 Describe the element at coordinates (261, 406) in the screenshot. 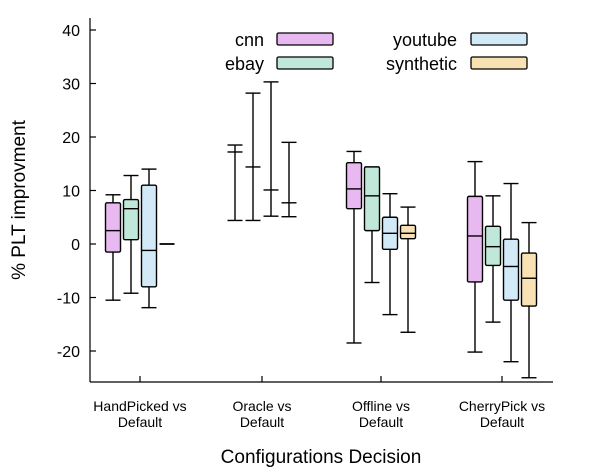

I see `category-label: Oracle vs` at that location.